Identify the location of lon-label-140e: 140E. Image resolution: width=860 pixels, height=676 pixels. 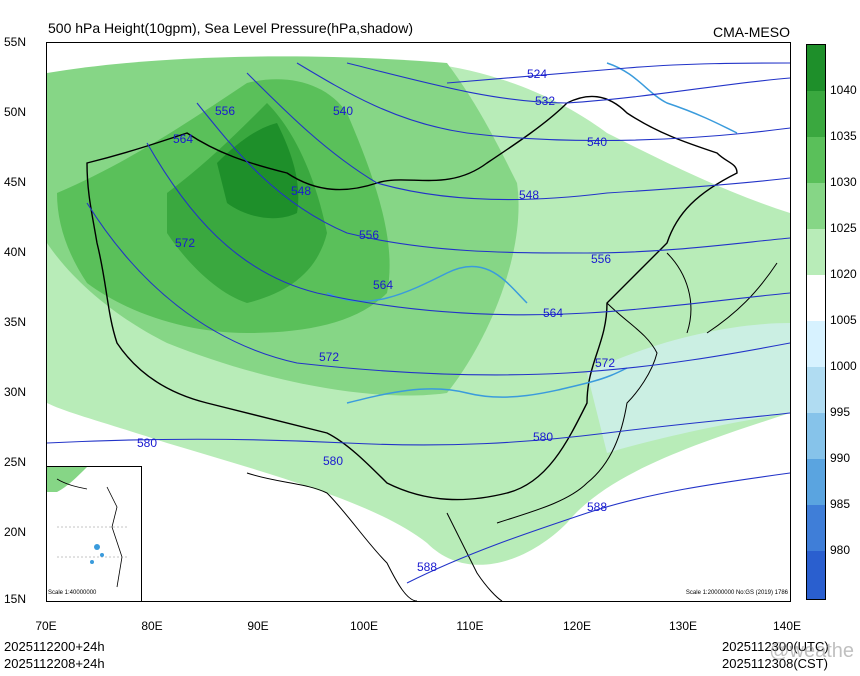
(787, 626).